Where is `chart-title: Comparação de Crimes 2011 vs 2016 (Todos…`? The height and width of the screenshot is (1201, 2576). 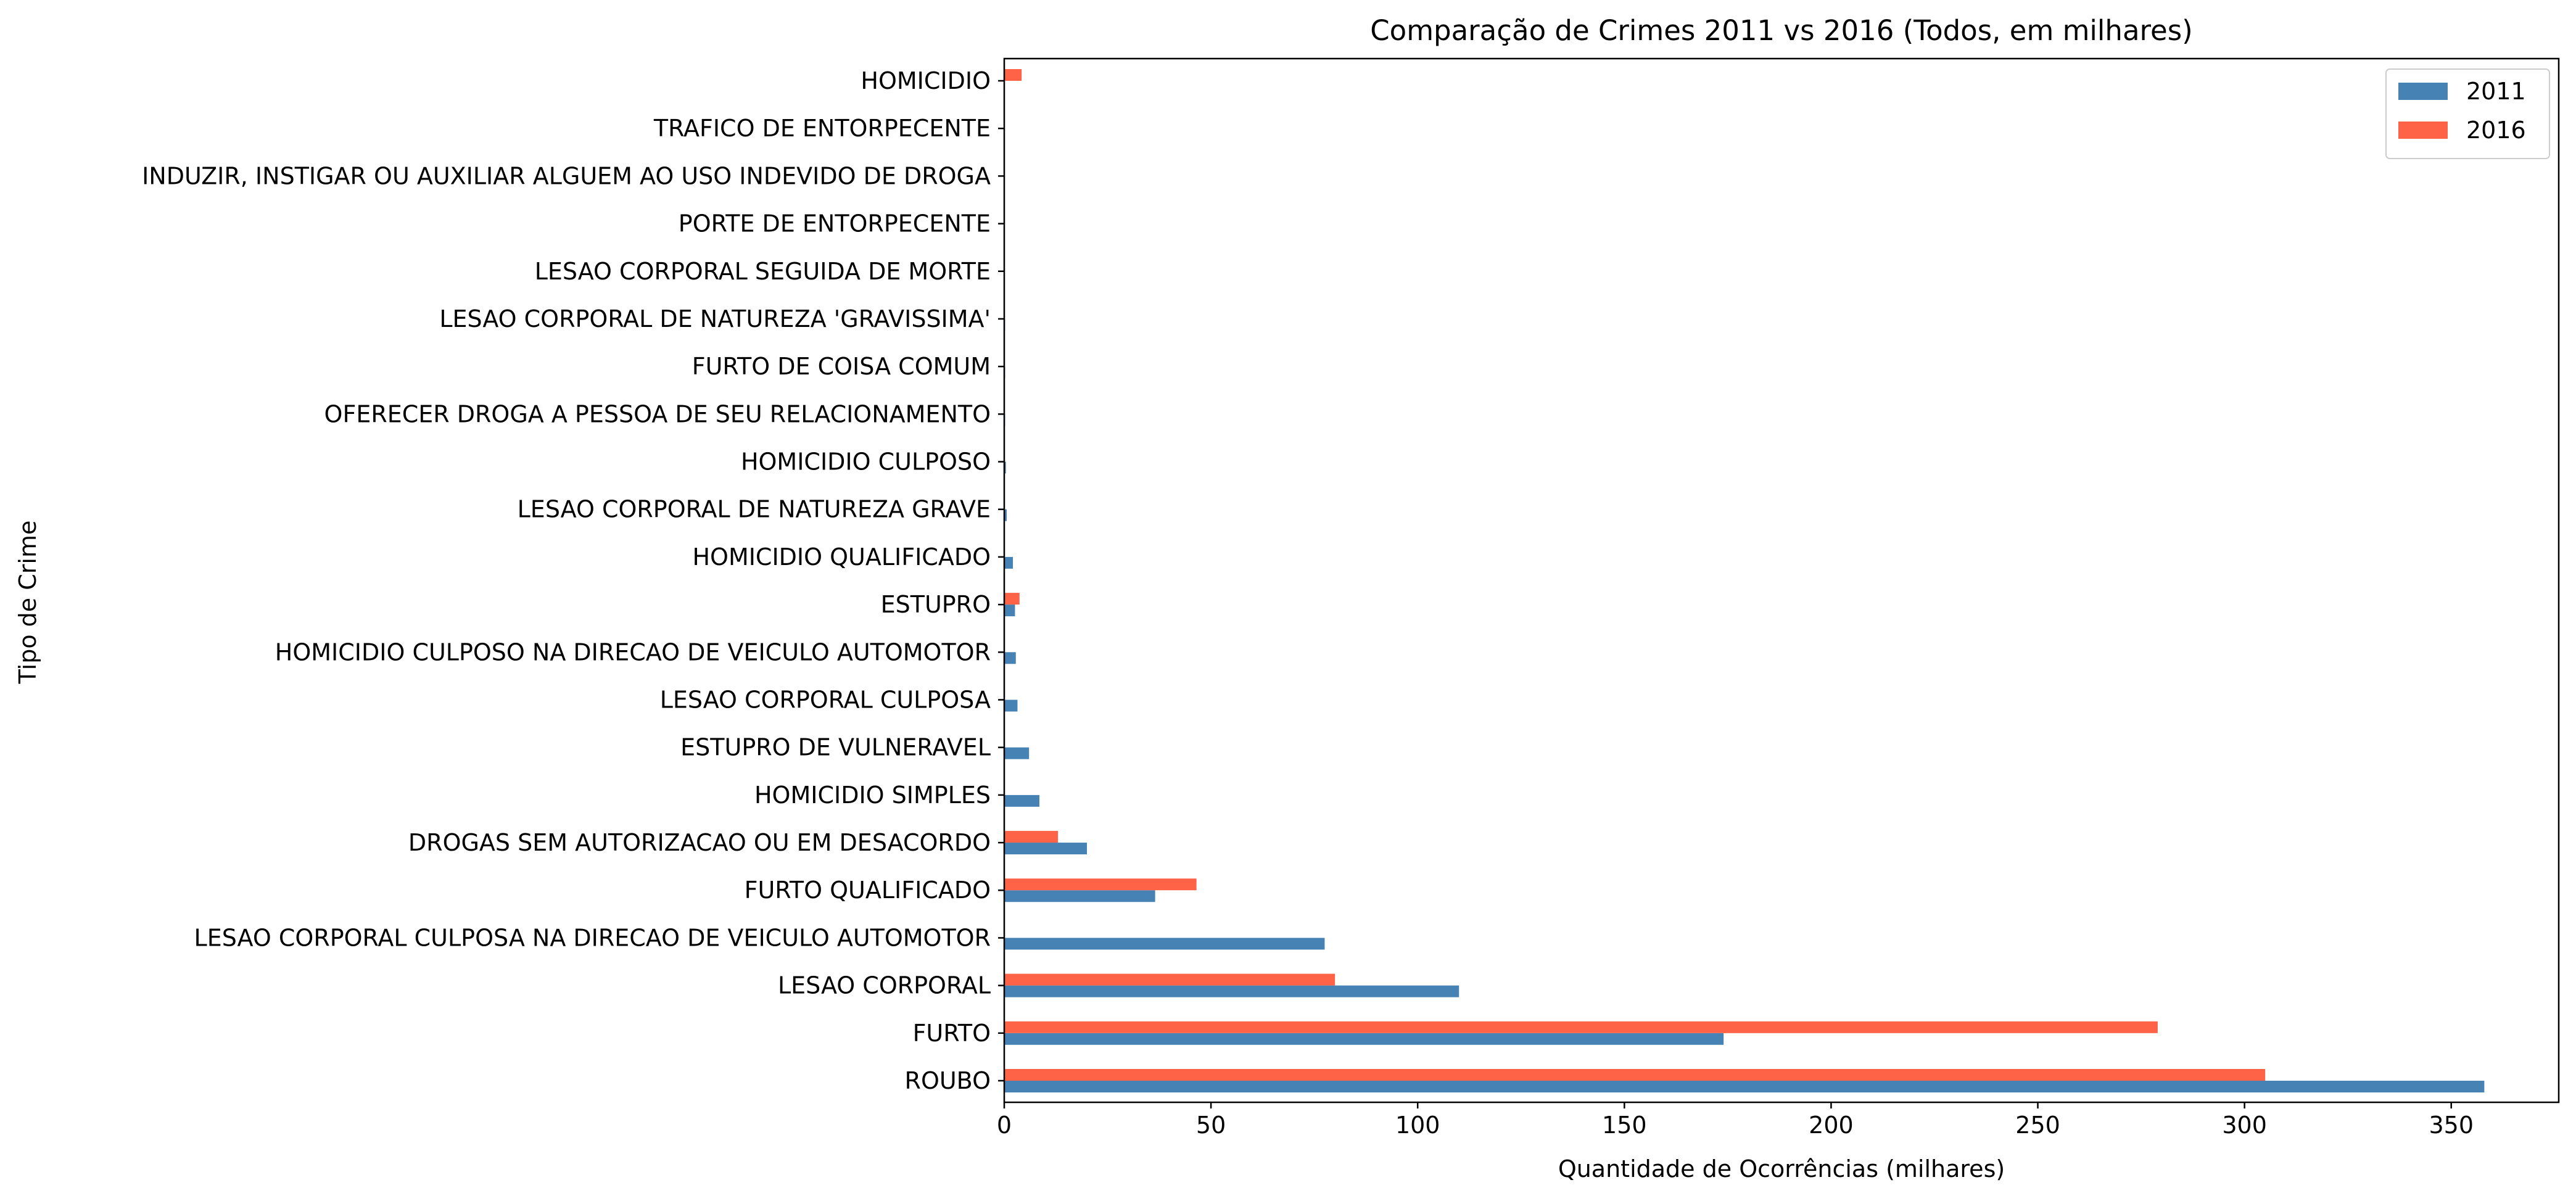
chart-title: Comparação de Crimes 2011 vs 2016 (Todos… is located at coordinates (1781, 31).